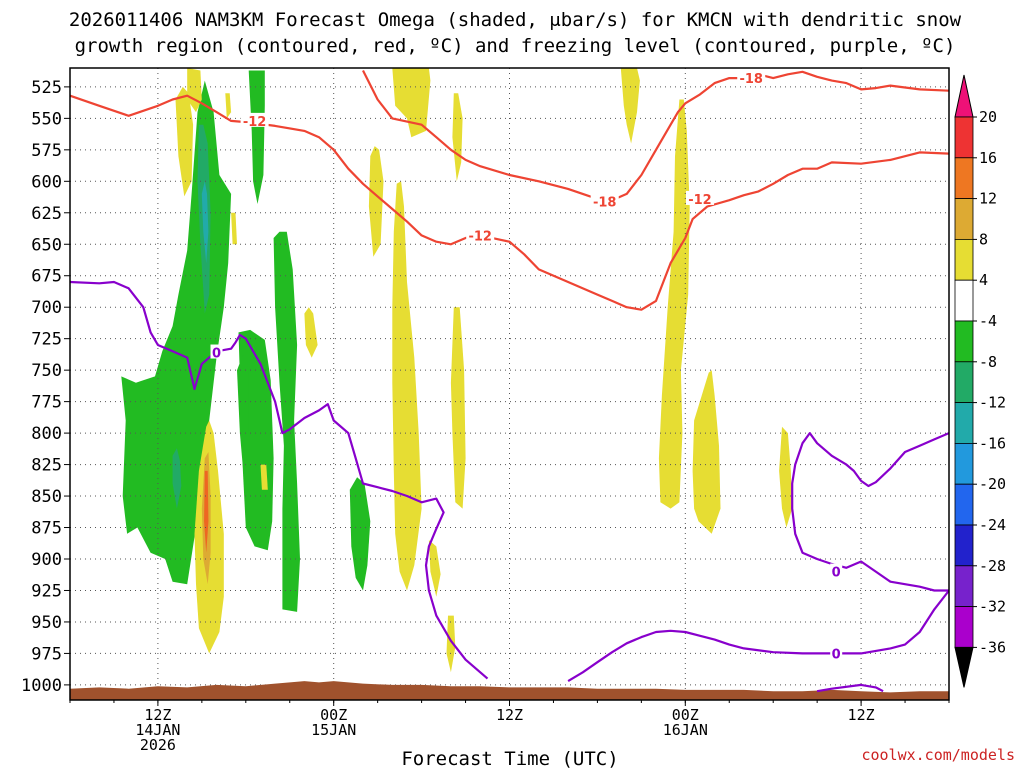  Describe the element at coordinates (509, 758) in the screenshot. I see `x-axis-label: Forecast Time (UTC)` at that location.